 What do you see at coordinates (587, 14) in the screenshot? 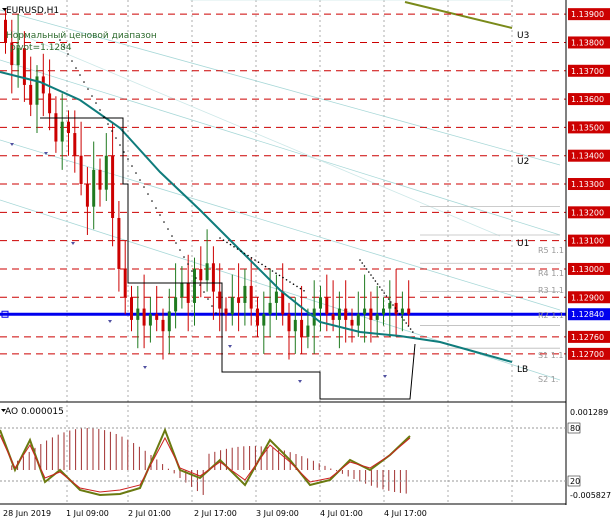
I see `price-tag-label: 1.13900` at bounding box center [587, 14].